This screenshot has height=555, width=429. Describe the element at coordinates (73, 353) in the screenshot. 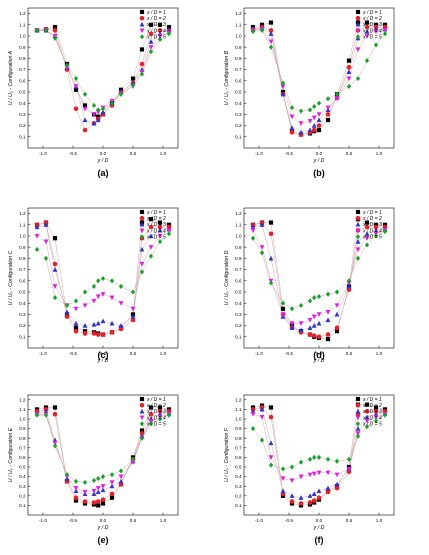

I see `x-tick-label: -0.5` at that location.